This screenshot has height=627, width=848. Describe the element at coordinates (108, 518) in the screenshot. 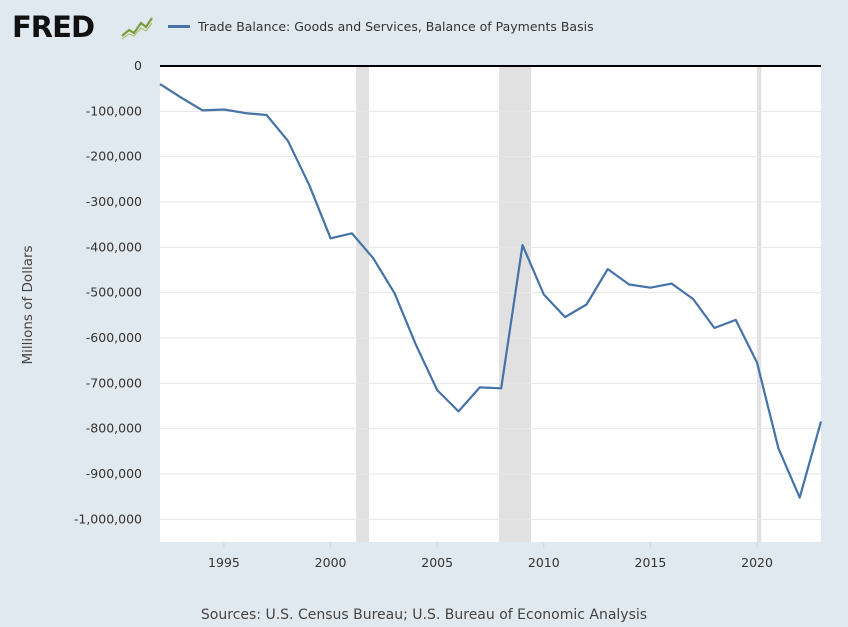

I see `y-tick-label: -1,000,000` at that location.